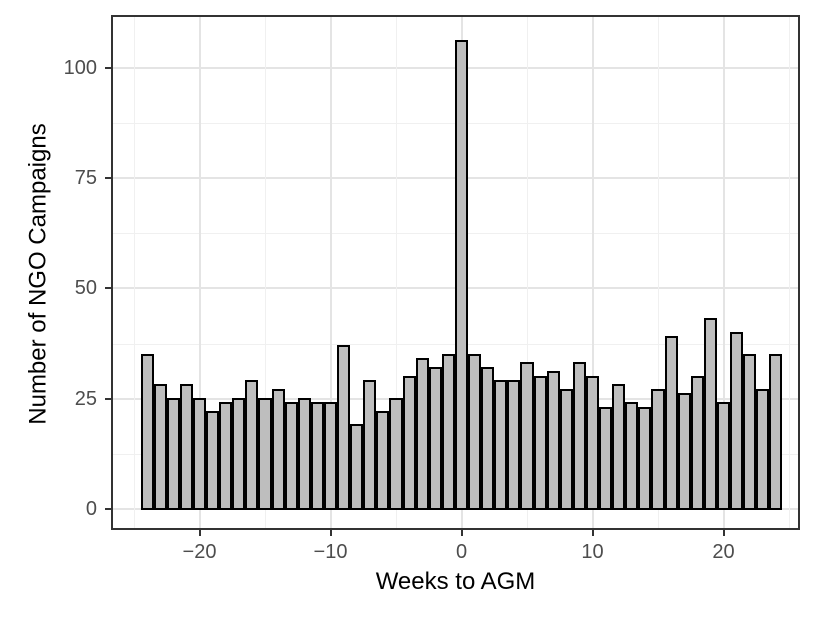 The image size is (830, 623). I want to click on y-tick-label: 25, so click(85, 398).